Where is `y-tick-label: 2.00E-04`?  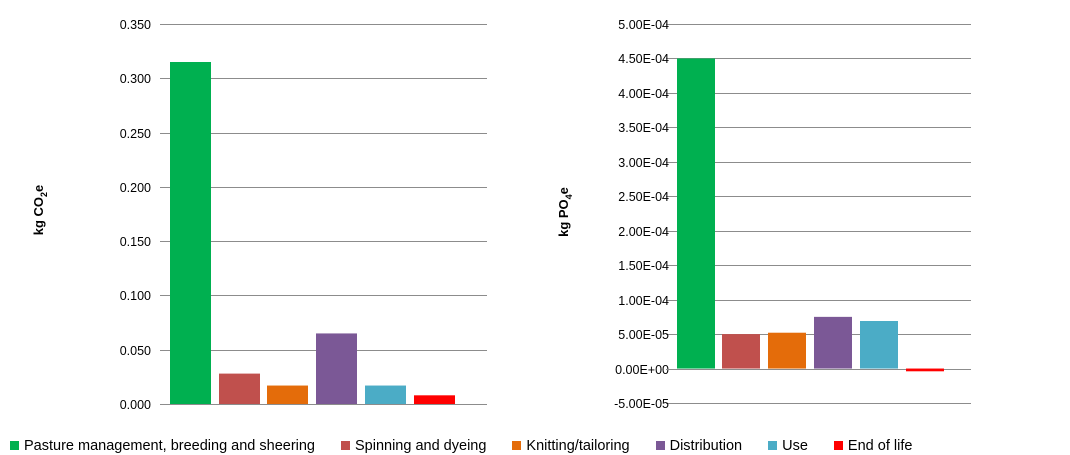
y-tick-label: 2.00E-04 is located at coordinates (643, 232).